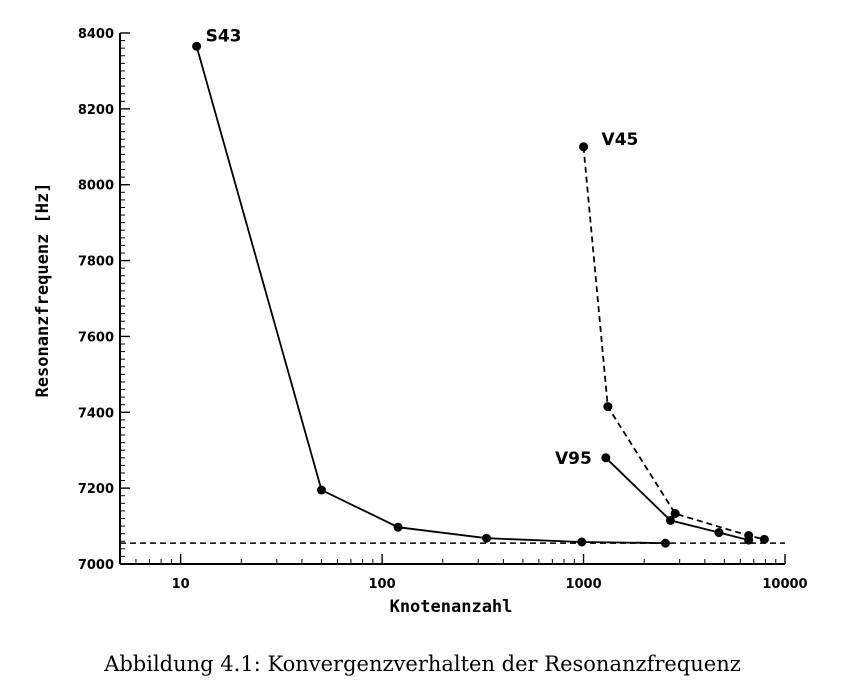 Image resolution: width=845 pixels, height=698 pixels. I want to click on y-tick-label: 7200, so click(96, 489).